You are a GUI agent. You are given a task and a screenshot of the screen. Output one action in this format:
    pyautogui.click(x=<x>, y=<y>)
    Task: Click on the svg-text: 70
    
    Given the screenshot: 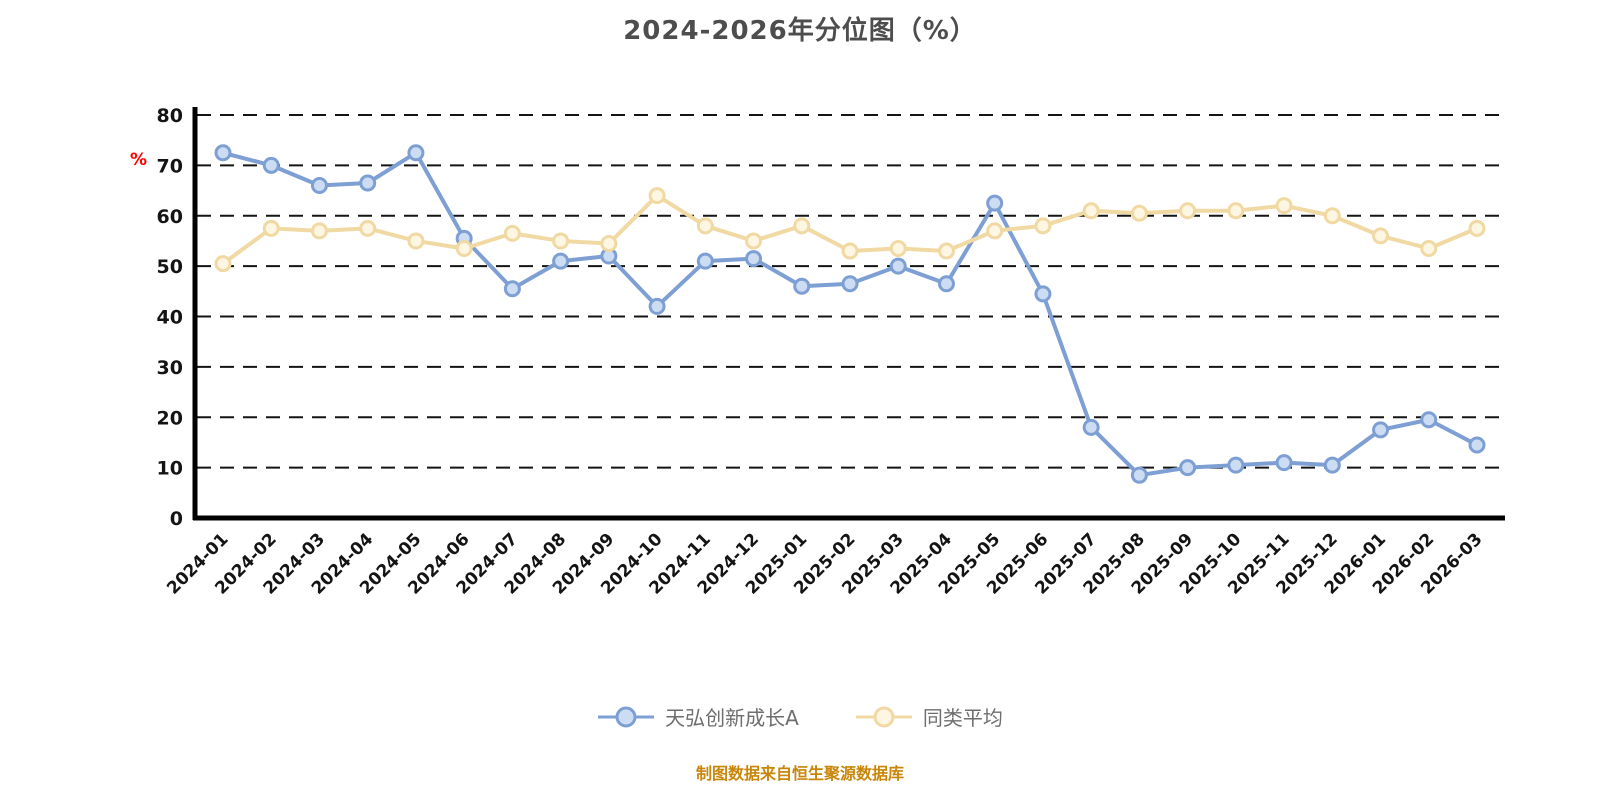 What is the action you would take?
    pyautogui.click(x=170, y=166)
    